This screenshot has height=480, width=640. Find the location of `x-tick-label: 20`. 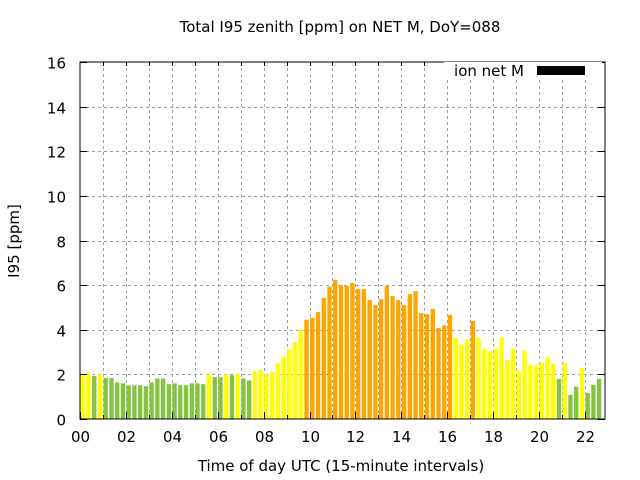

x-tick-label: 20 is located at coordinates (539, 437).